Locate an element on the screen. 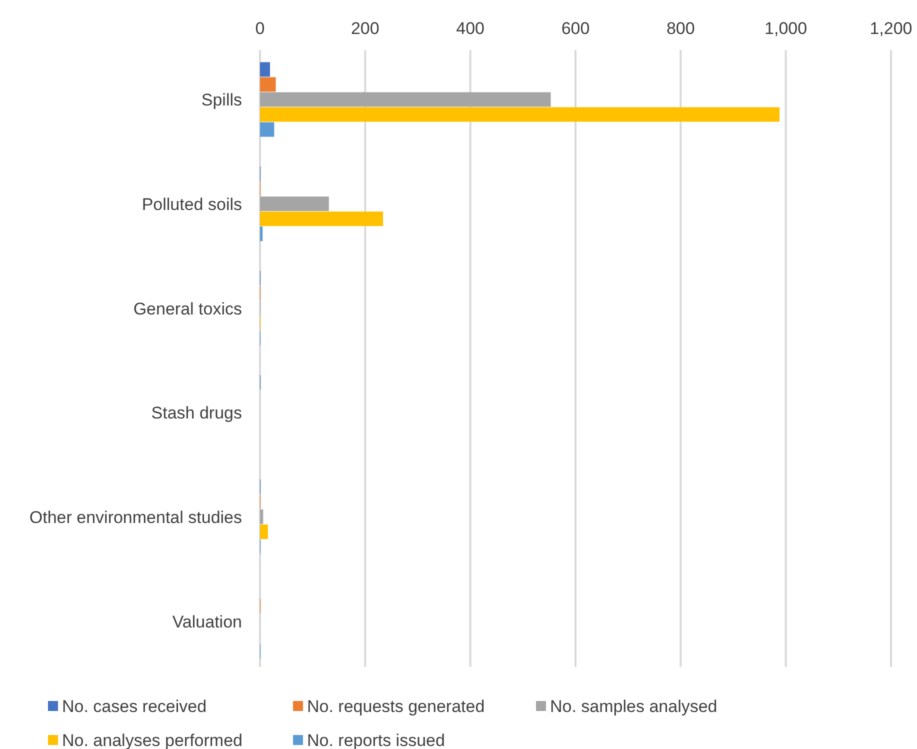  x-tick-label: 0 is located at coordinates (260, 28).